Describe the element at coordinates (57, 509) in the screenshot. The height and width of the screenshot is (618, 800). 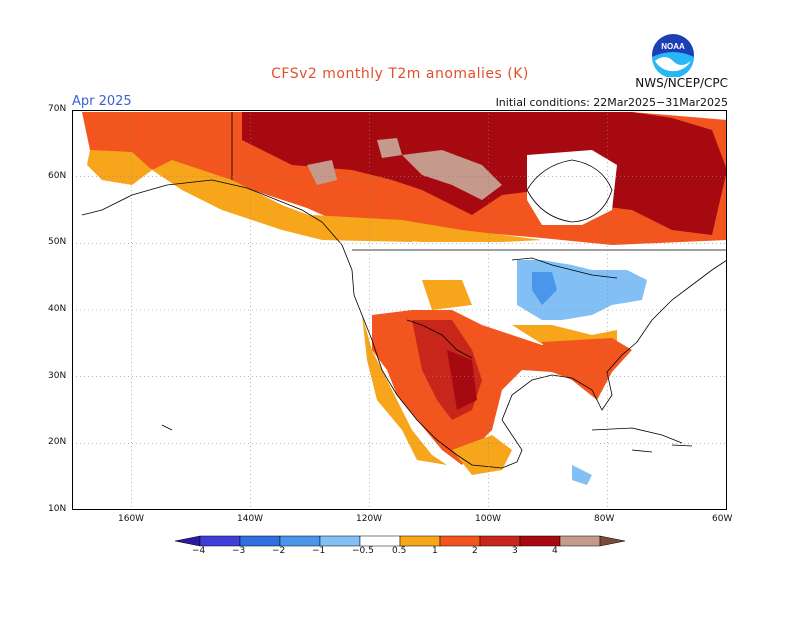
I see `lat-label: 10N` at that location.